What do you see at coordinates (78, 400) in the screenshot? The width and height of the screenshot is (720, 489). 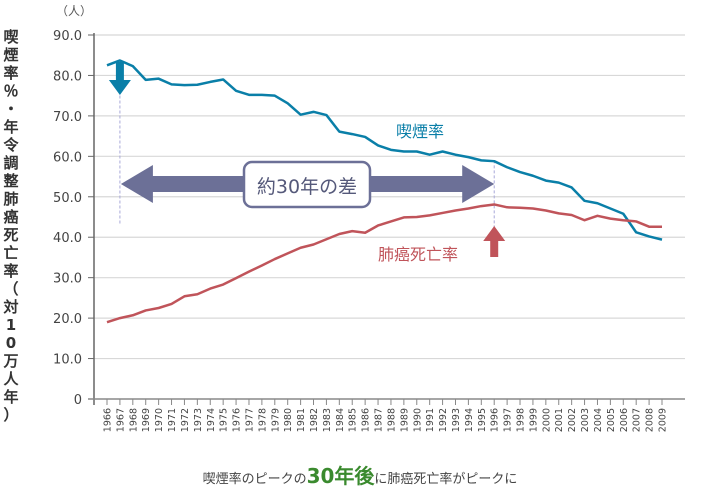 I see `y-tick-label: 0` at bounding box center [78, 400].